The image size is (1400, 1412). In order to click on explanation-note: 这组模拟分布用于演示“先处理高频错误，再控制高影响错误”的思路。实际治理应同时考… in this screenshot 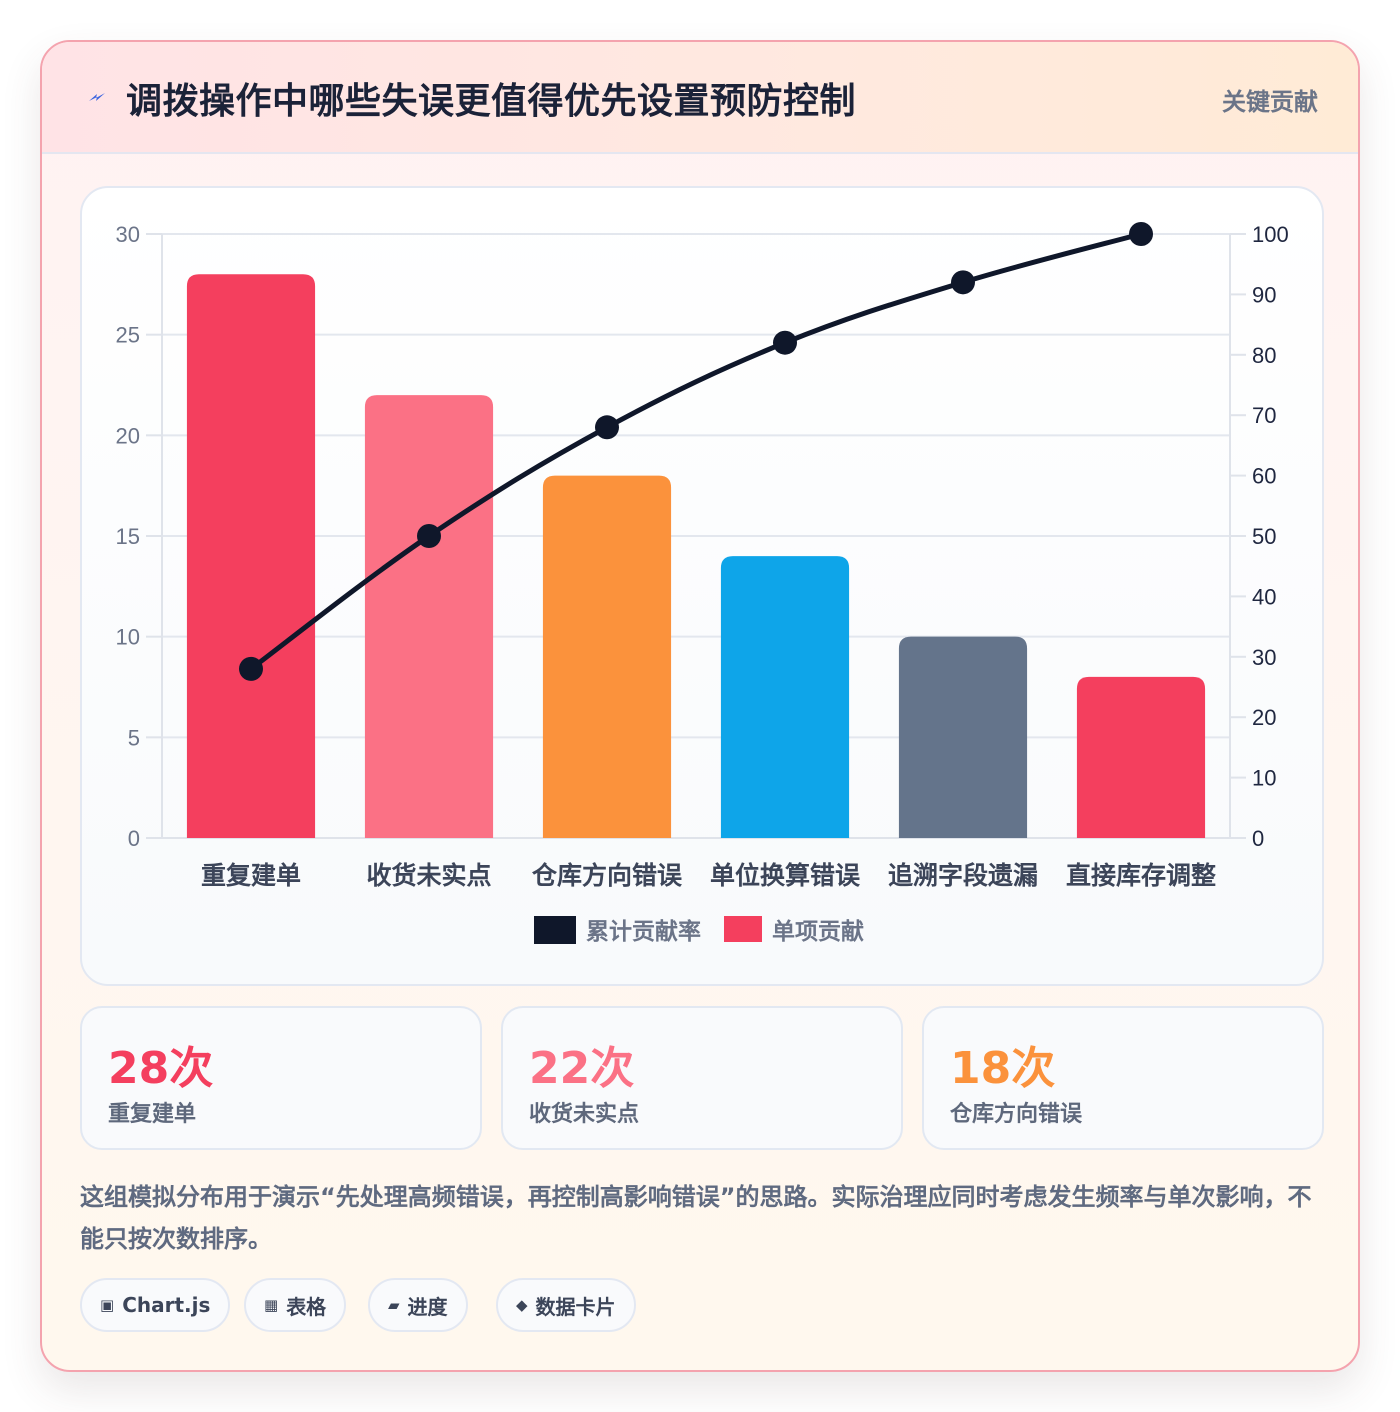, I will do `click(696, 1218)`.